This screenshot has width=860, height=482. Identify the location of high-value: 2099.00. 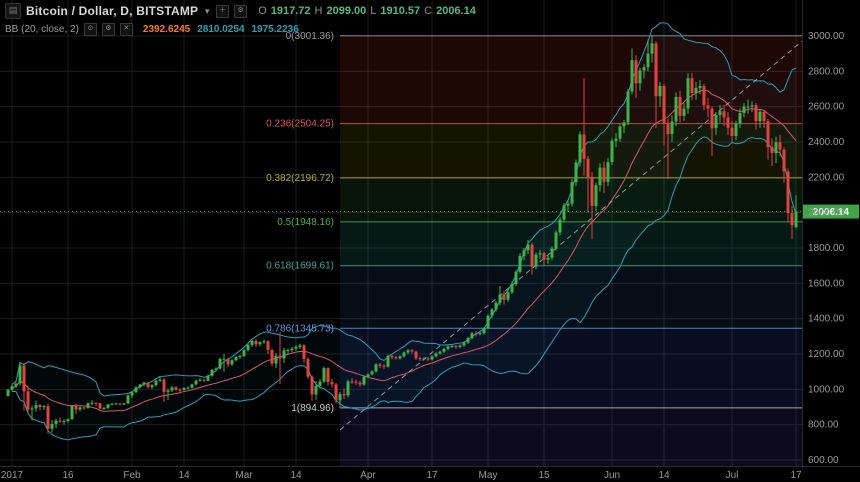
(346, 11).